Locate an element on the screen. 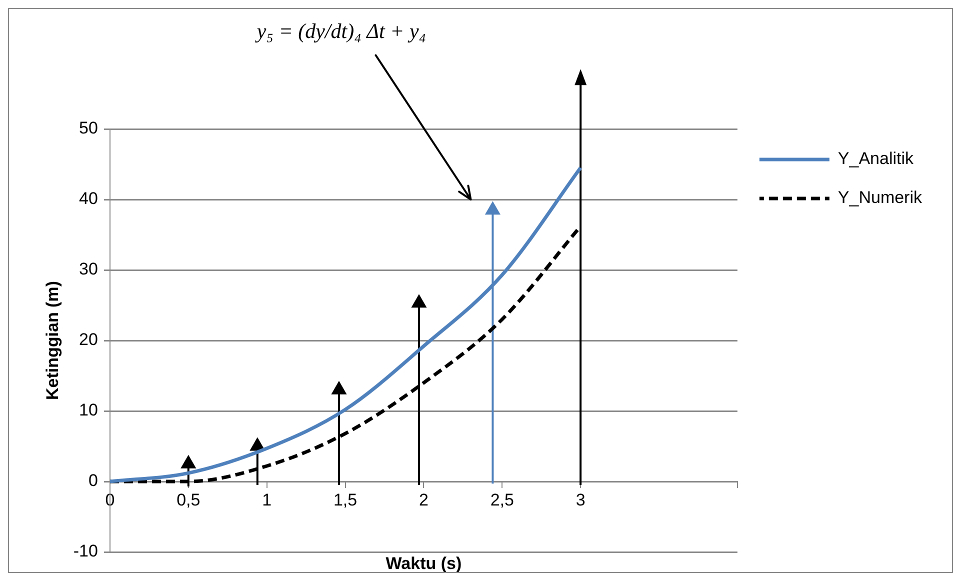 The height and width of the screenshot is (581, 961). y-tick-label: 20 is located at coordinates (88, 340).